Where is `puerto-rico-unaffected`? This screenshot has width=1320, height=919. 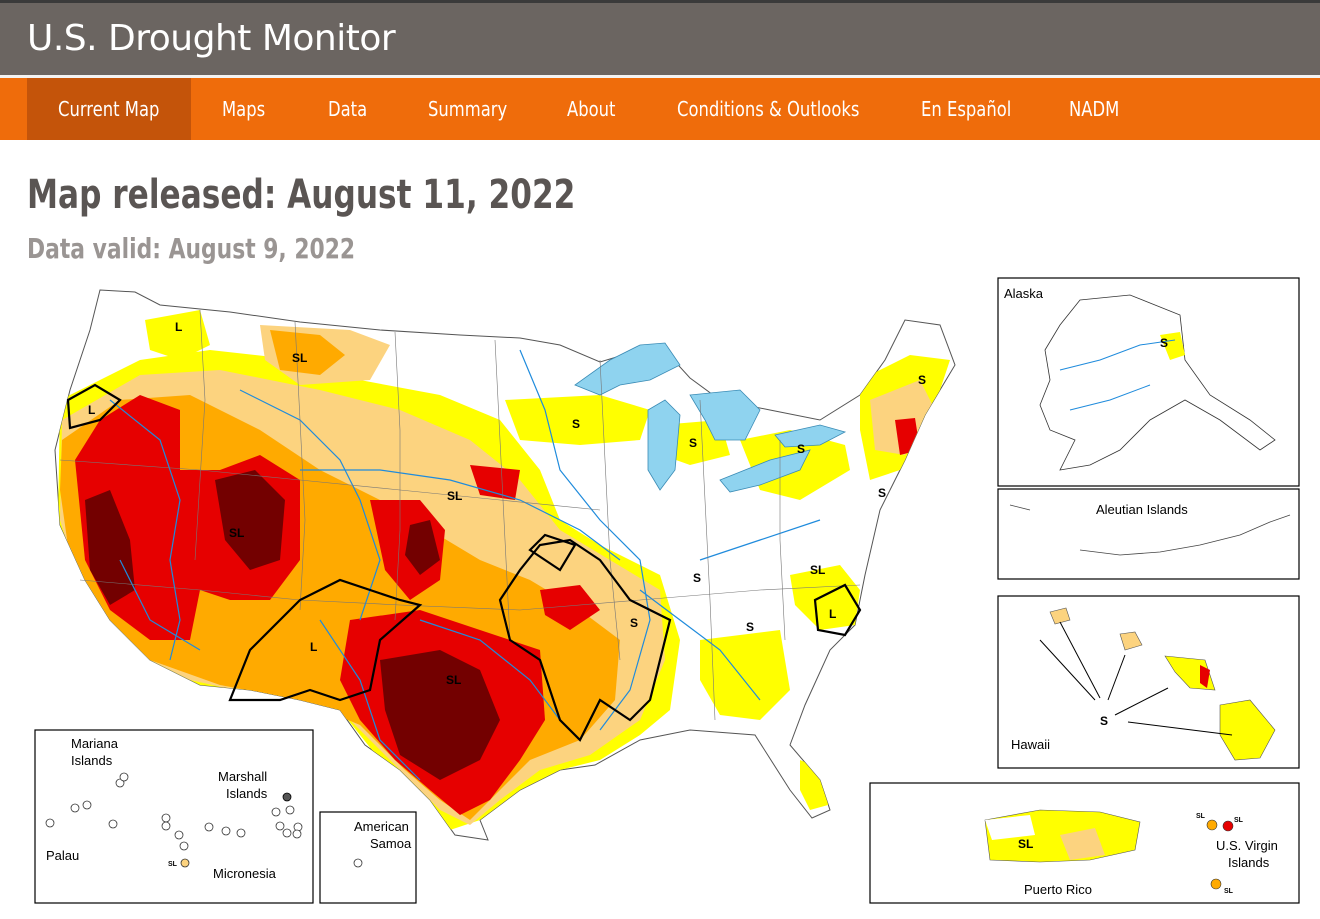
puerto-rico-unaffected is located at coordinates (1010, 827).